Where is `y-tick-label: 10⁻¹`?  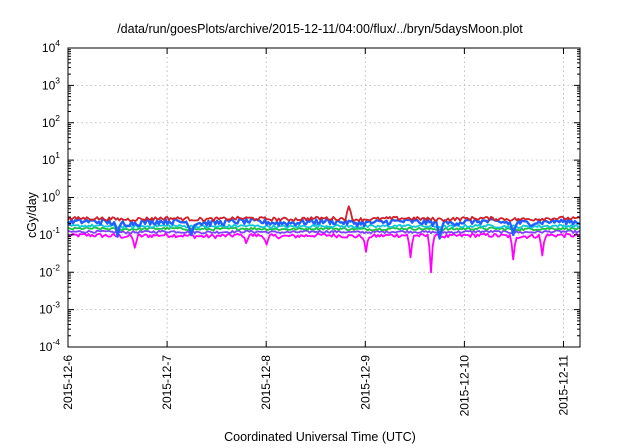 y-tick-label: 10⁻¹ is located at coordinates (49, 233).